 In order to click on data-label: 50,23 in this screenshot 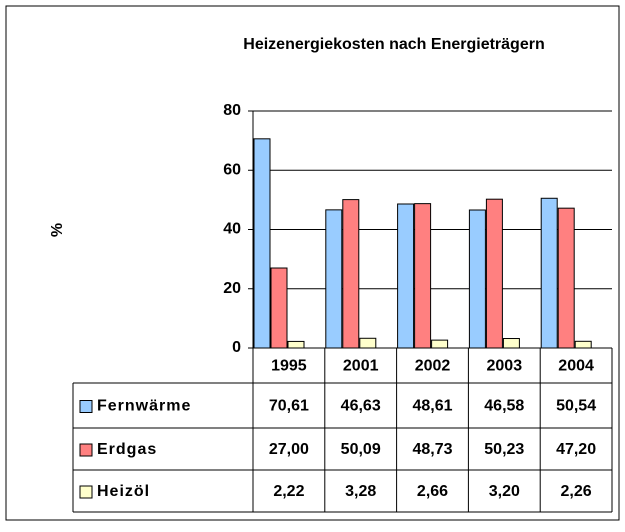, I will do `click(504, 449)`.